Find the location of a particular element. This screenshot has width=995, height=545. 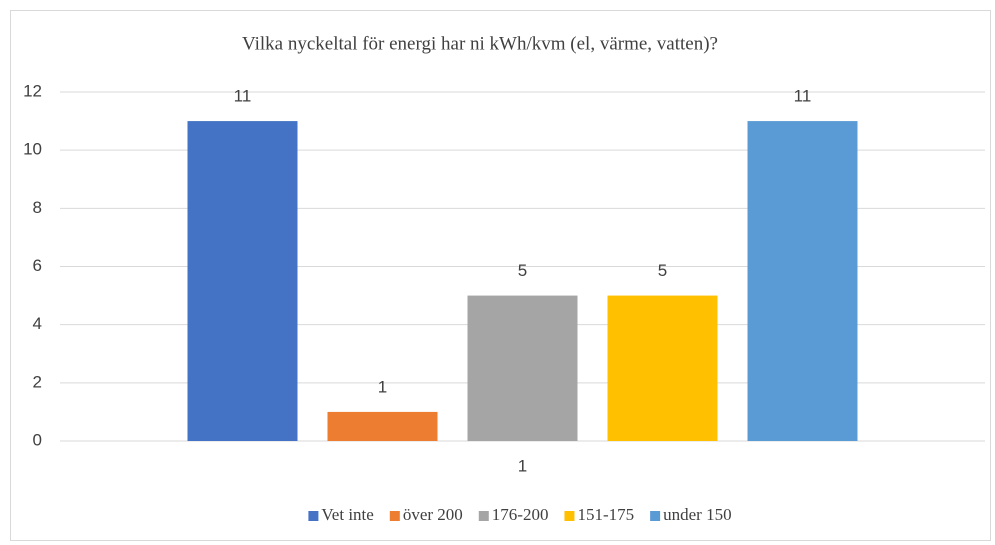

legend-label: Vet inte is located at coordinates (347, 514).